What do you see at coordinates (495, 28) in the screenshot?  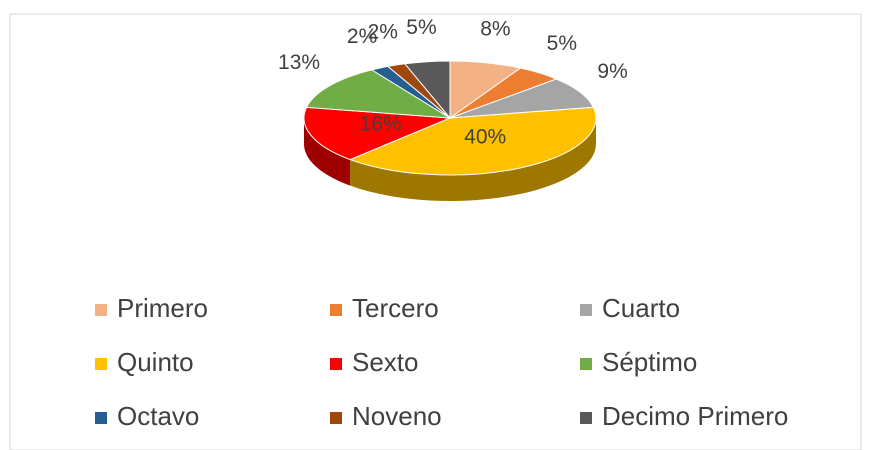 I see `data-label: 8%` at bounding box center [495, 28].